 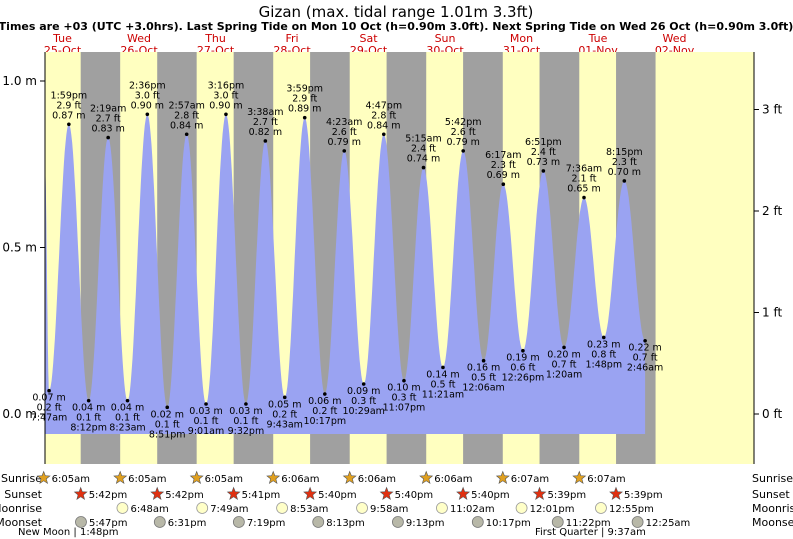 What do you see at coordinates (127, 428) in the screenshot?
I see `low-tide-time: 8:23am` at bounding box center [127, 428].